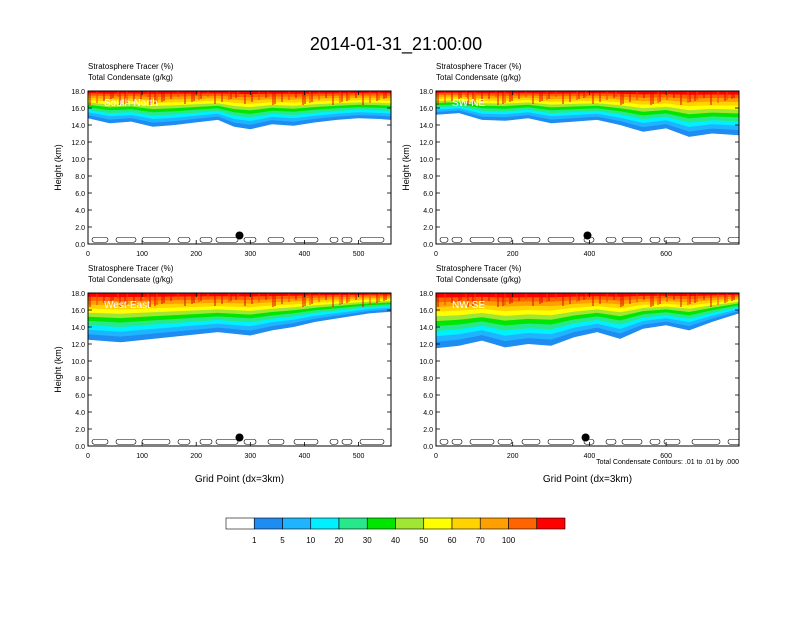 This screenshot has width=792, height=617. Describe the element at coordinates (80, 430) in the screenshot. I see `y-tick-label: 2.0` at that location.